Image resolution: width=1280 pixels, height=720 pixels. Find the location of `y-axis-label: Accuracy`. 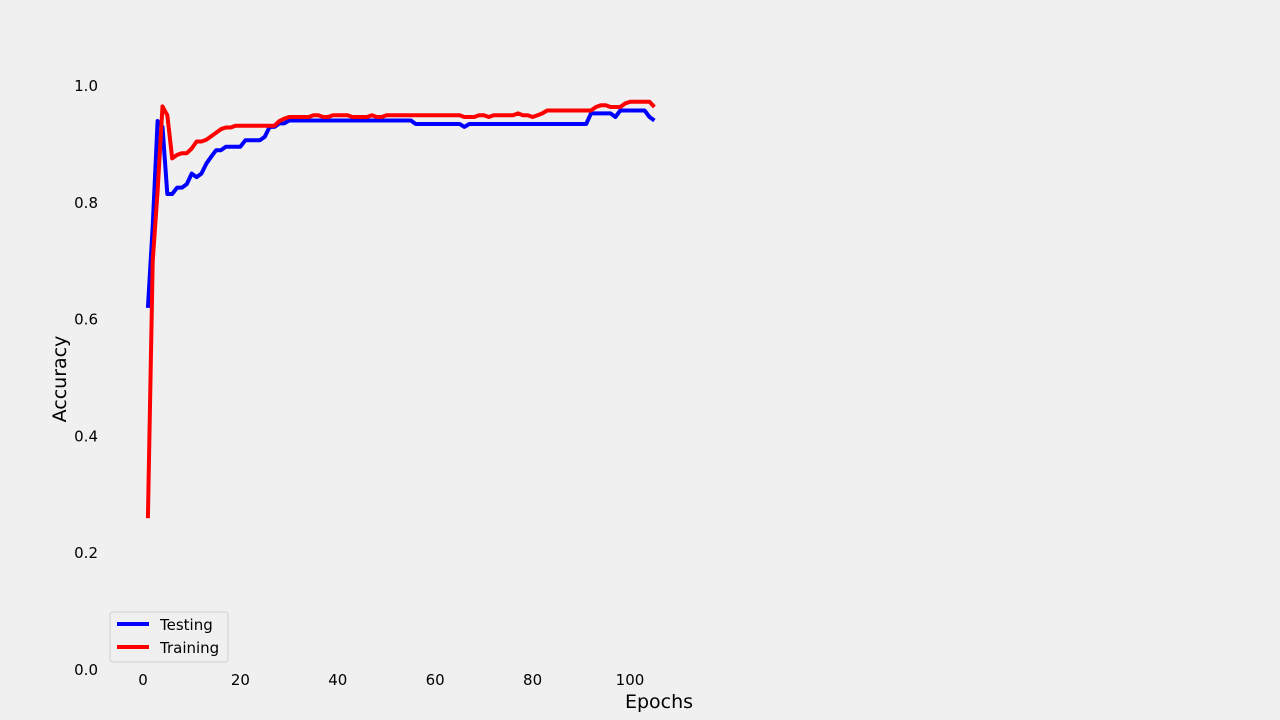

y-axis-label: Accuracy is located at coordinates (60, 379).